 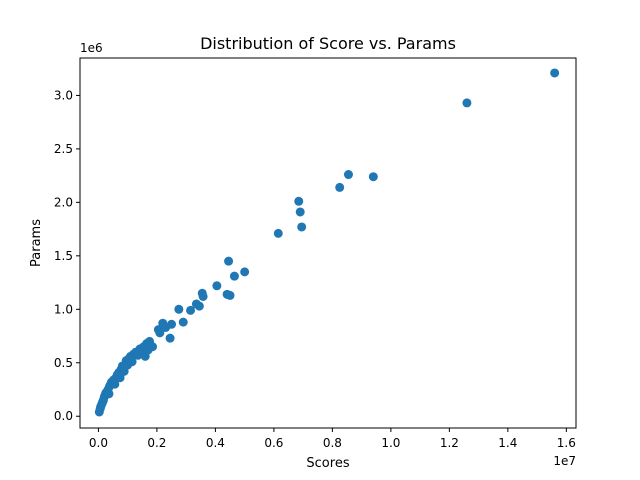 What do you see at coordinates (63, 95) in the screenshot?
I see `y-tick-label: 3.0` at bounding box center [63, 95].